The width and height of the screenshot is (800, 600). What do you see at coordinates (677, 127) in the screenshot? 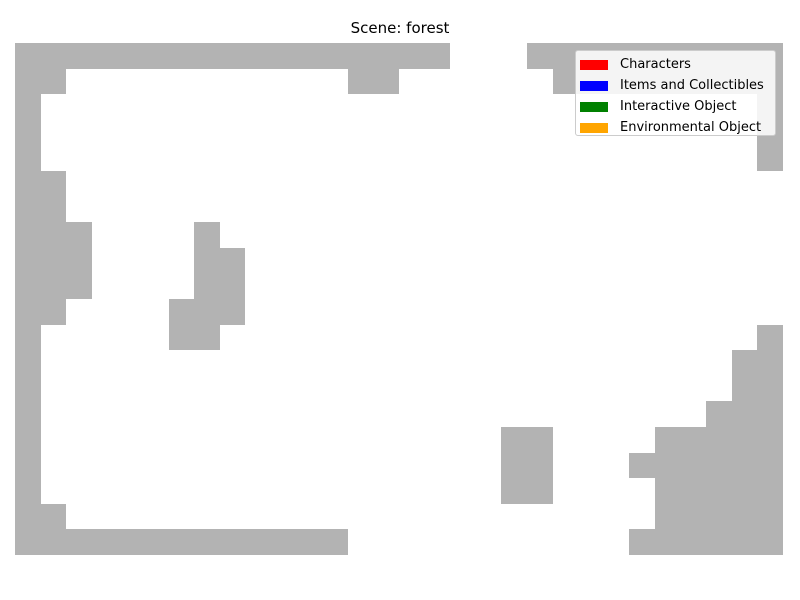
I see `legend-item-environmental: Environmental Object` at bounding box center [677, 127].